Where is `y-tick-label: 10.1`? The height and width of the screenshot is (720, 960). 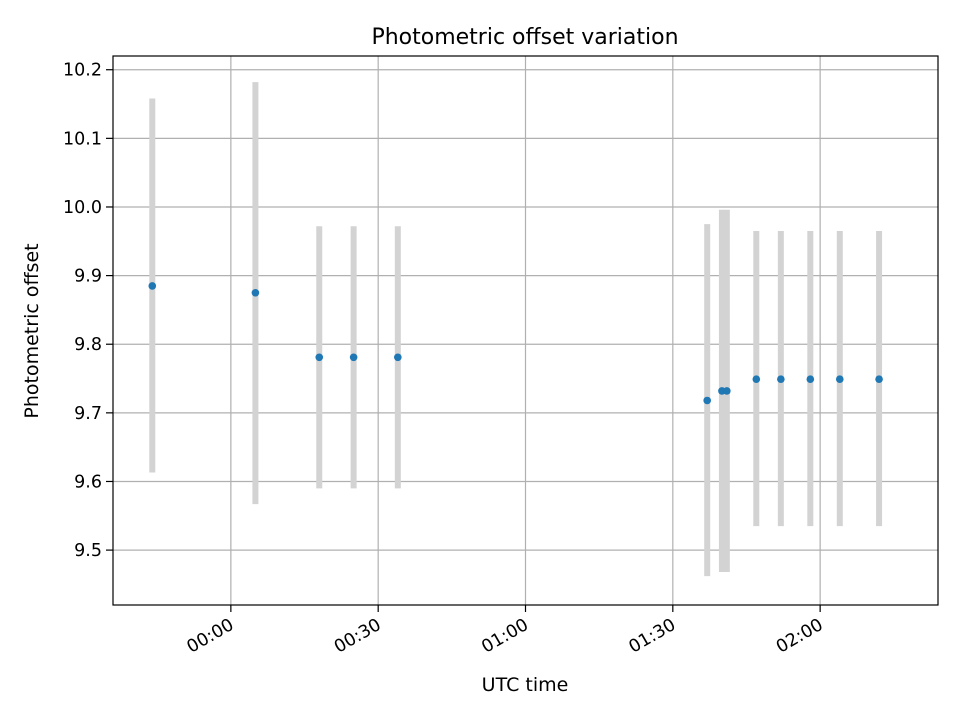
y-tick-label: 10.1 is located at coordinates (82, 139).